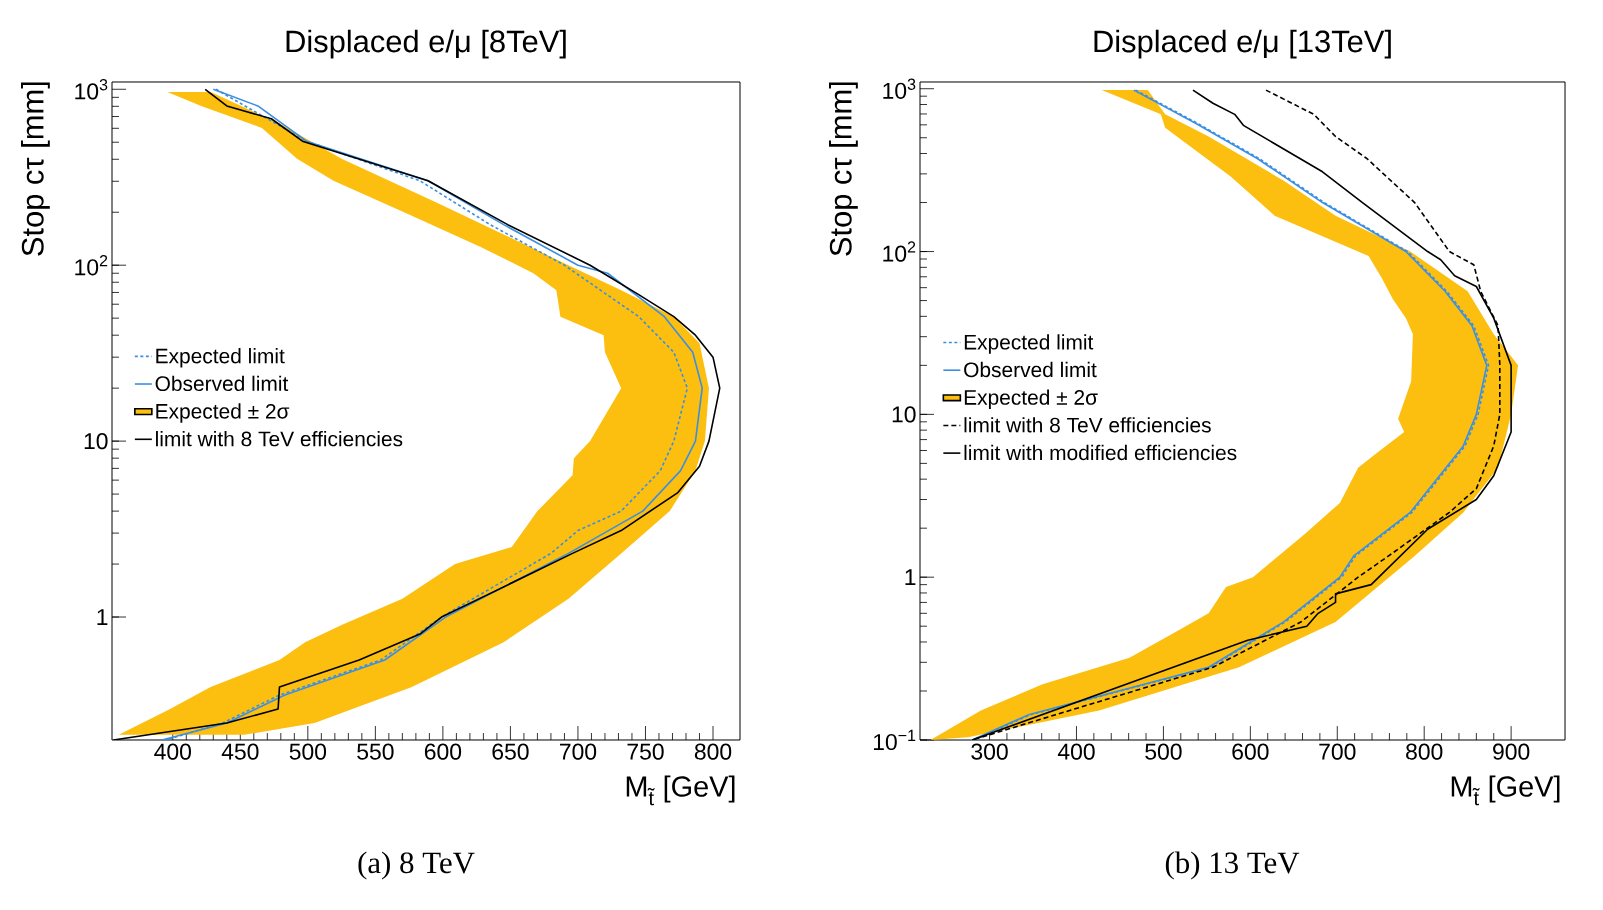 The width and height of the screenshot is (1603, 910). I want to click on text: (b) 13 TeV, so click(1232, 865).